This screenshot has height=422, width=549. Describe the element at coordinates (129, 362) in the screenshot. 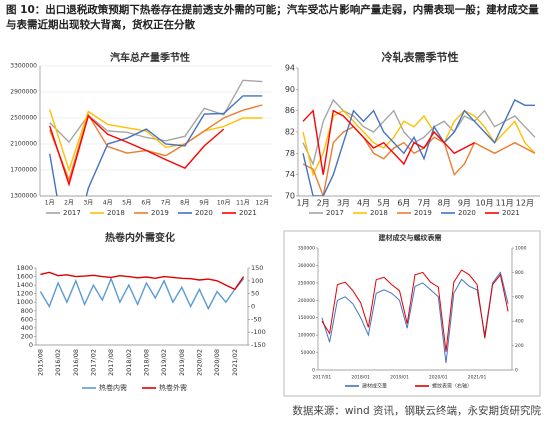

I see `x-tick-label: 2018/02` at that location.